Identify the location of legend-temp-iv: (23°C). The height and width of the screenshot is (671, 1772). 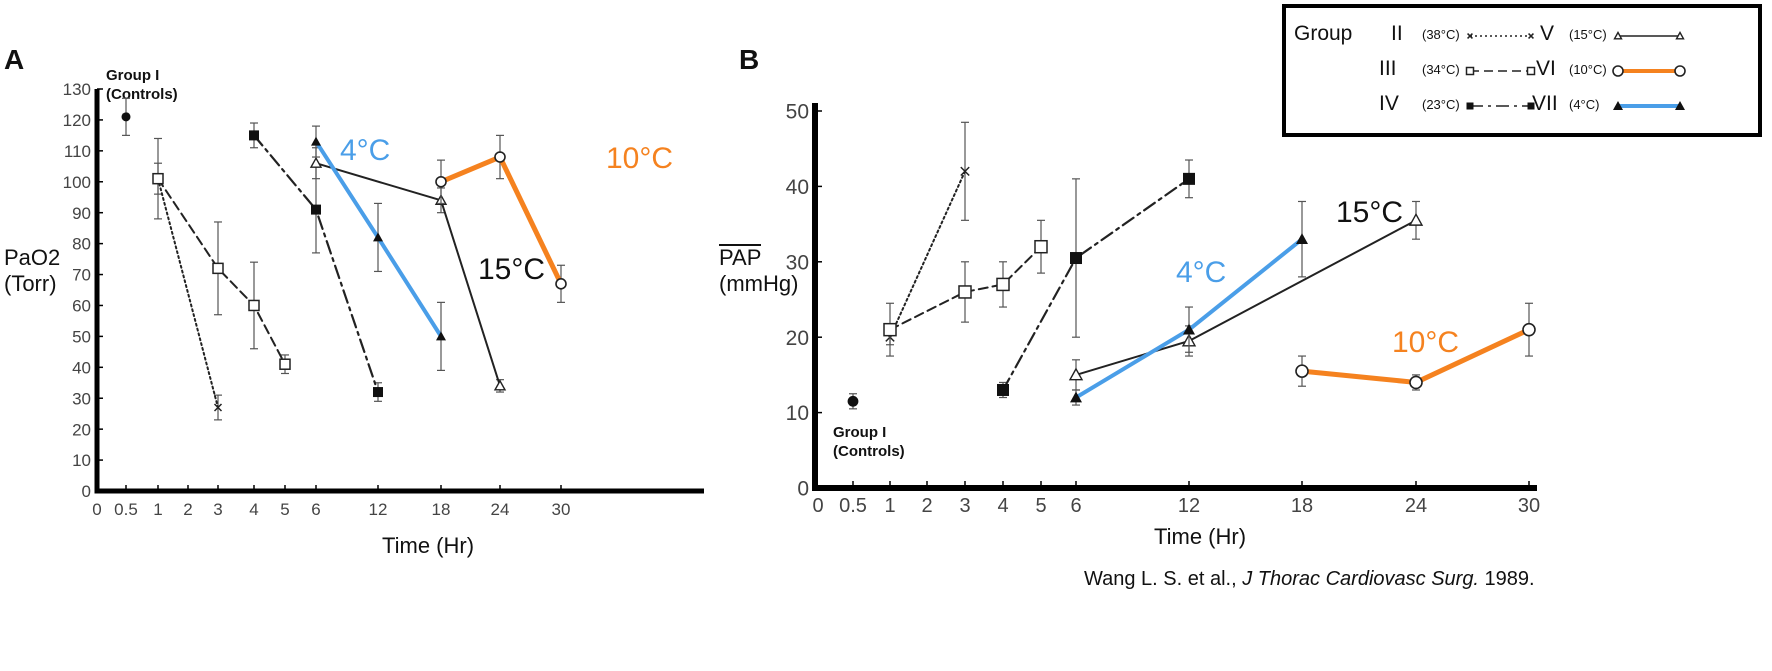
(1441, 104).